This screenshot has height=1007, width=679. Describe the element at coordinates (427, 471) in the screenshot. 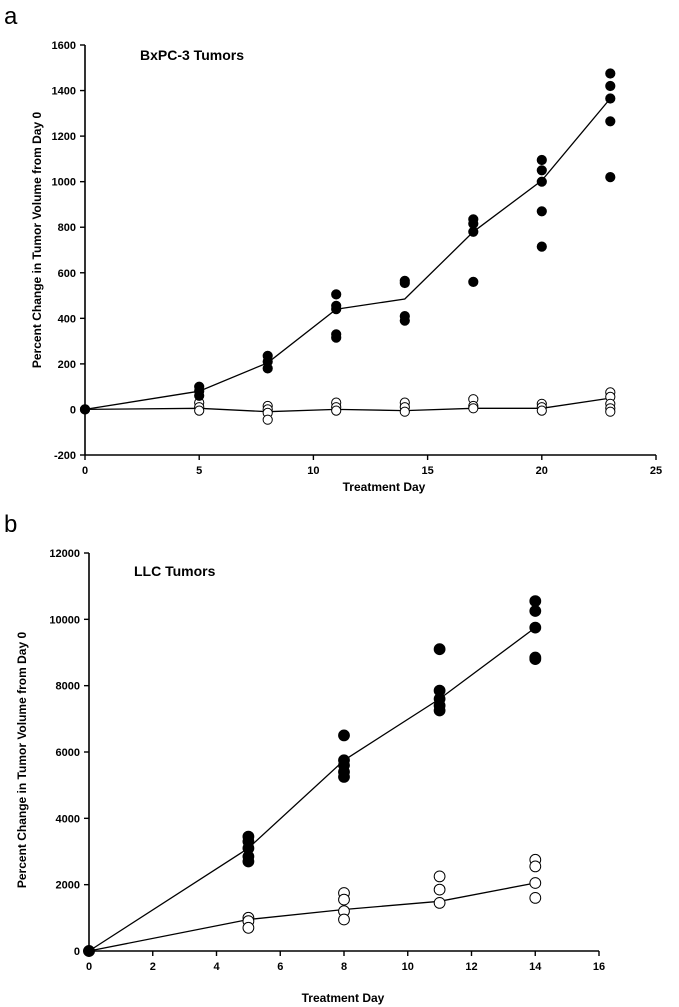

I see `panel-a-x-tick-label: 15` at that location.